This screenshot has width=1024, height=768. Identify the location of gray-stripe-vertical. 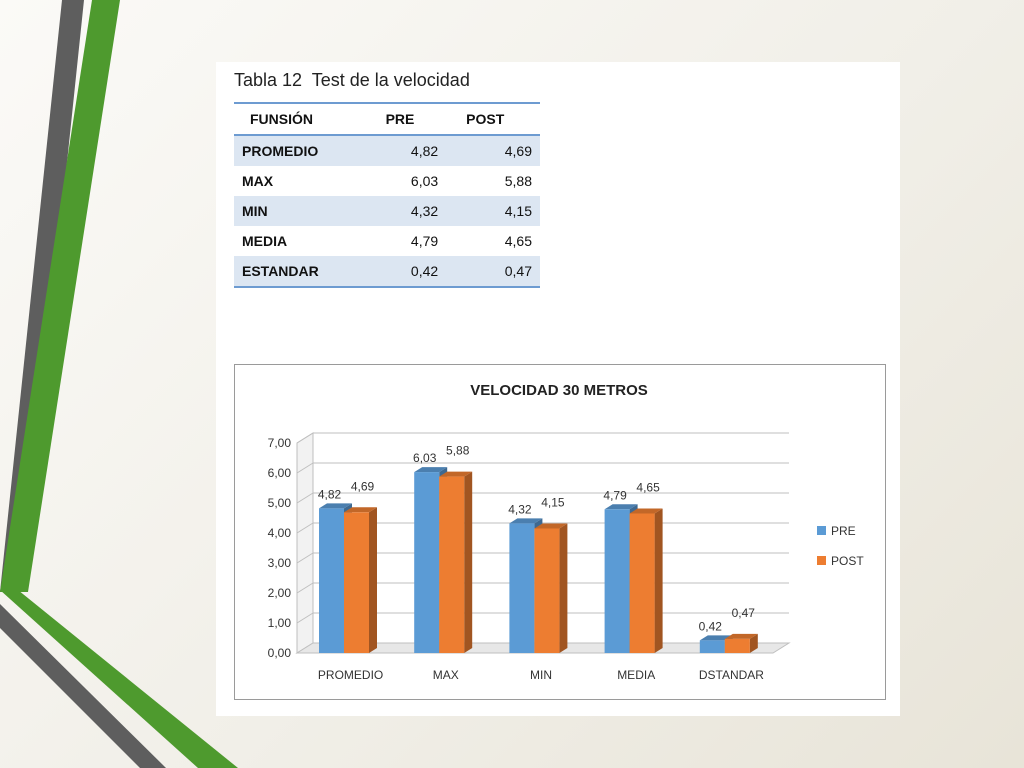
(42, 296).